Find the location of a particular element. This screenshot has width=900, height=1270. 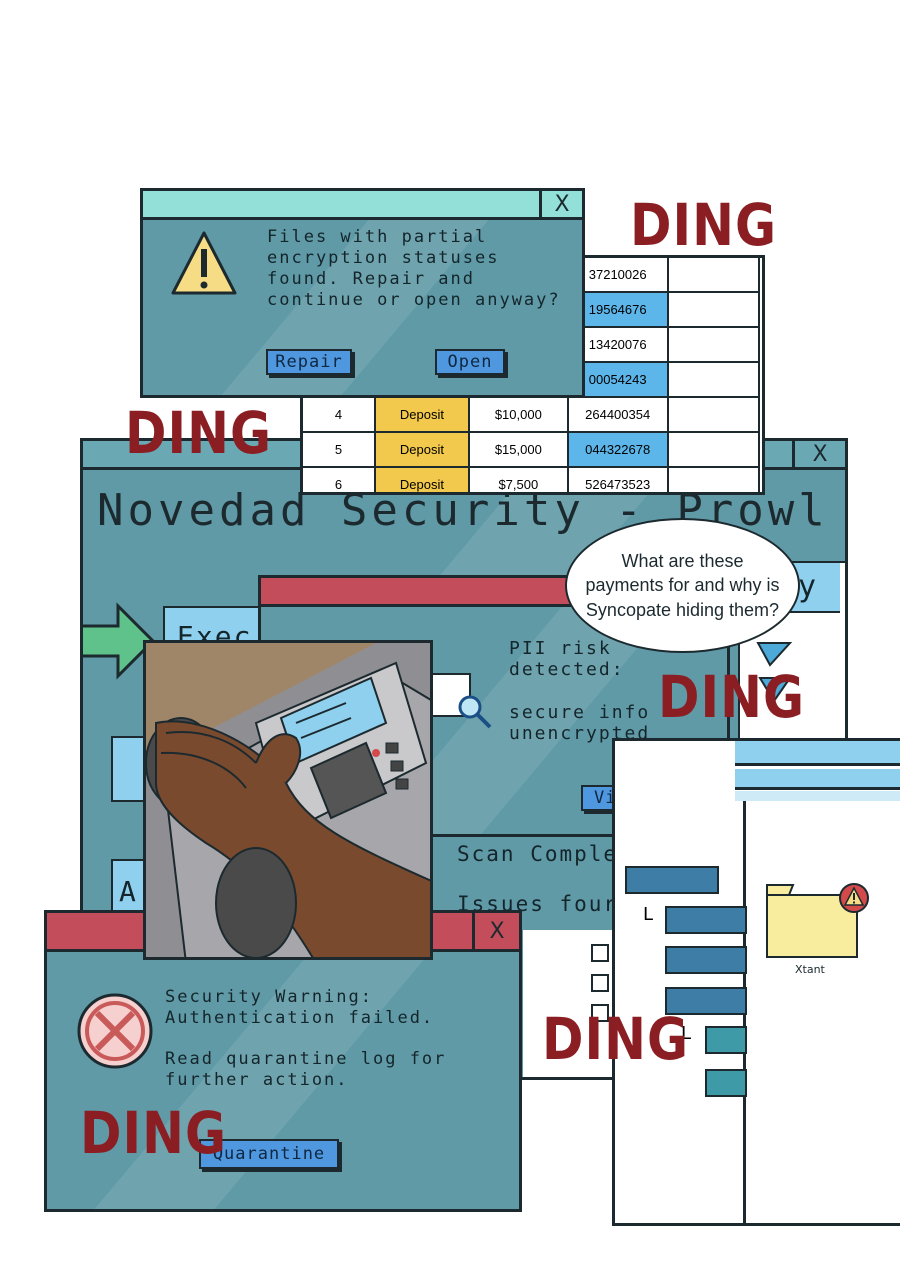

table-cell-account: 044322678 is located at coordinates (617, 449).